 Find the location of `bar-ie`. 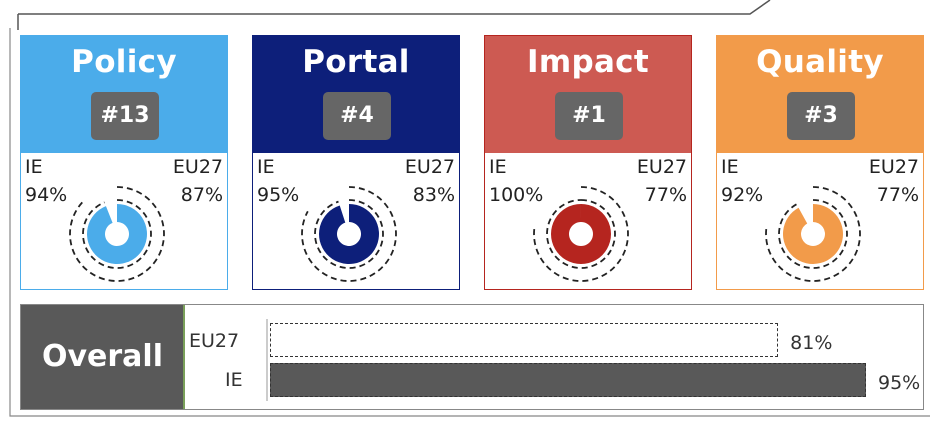

bar-ie is located at coordinates (568, 380).